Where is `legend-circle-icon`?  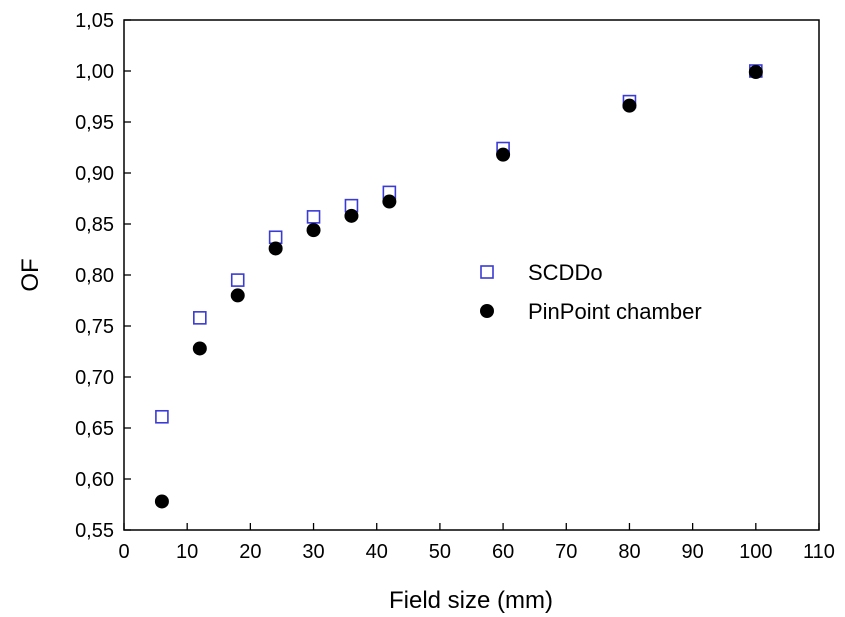
legend-circle-icon is located at coordinates (487, 311).